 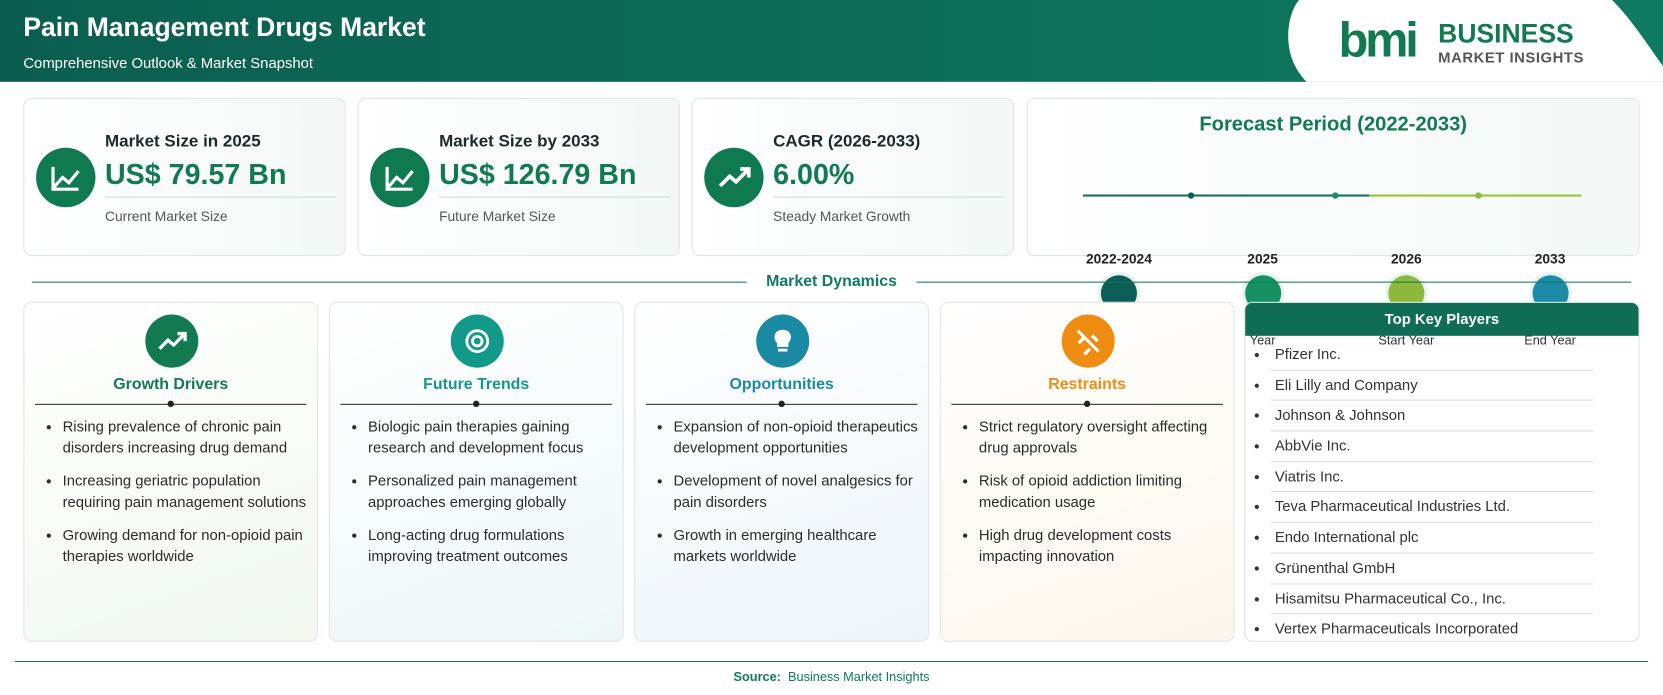 I want to click on key-player: Pfizer Inc., so click(x=1432, y=355).